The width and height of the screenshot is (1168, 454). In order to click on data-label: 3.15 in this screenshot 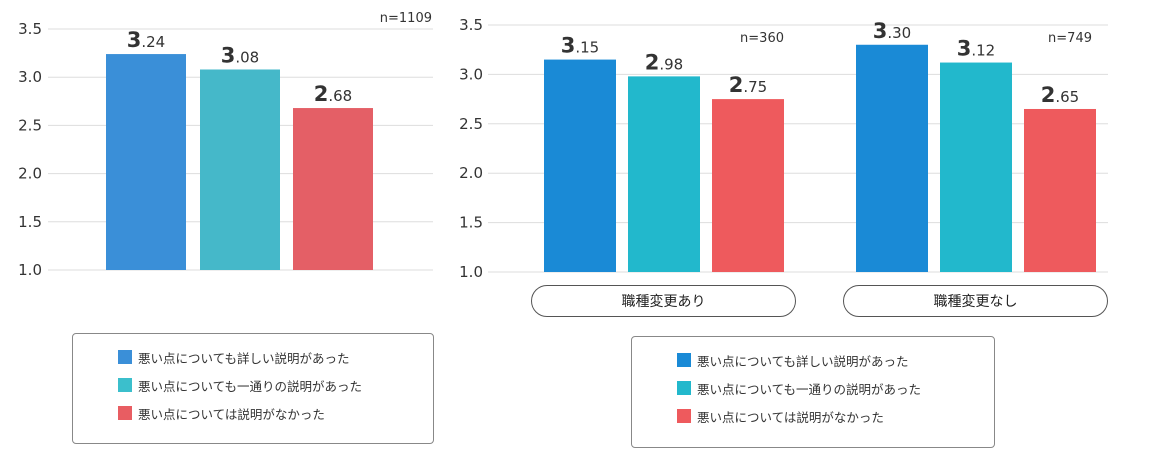, I will do `click(580, 46)`.